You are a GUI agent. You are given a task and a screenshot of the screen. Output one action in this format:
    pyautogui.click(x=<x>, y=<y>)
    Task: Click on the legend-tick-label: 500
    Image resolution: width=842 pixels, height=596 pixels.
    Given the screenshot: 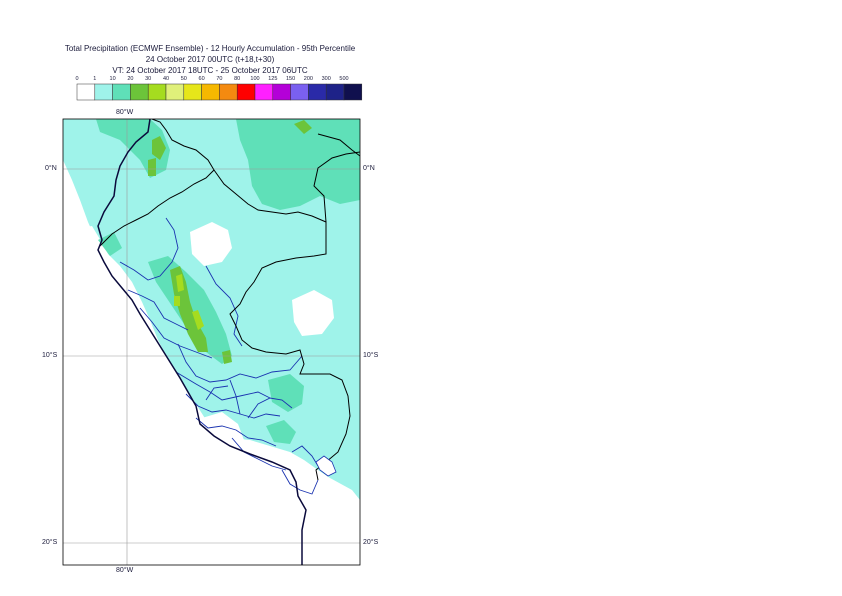 What is the action you would take?
    pyautogui.click(x=343, y=79)
    